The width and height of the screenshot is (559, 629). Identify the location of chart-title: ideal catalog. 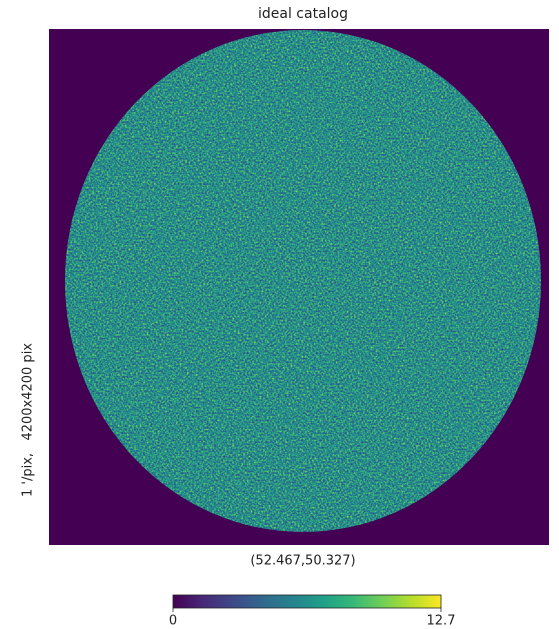
(303, 14).